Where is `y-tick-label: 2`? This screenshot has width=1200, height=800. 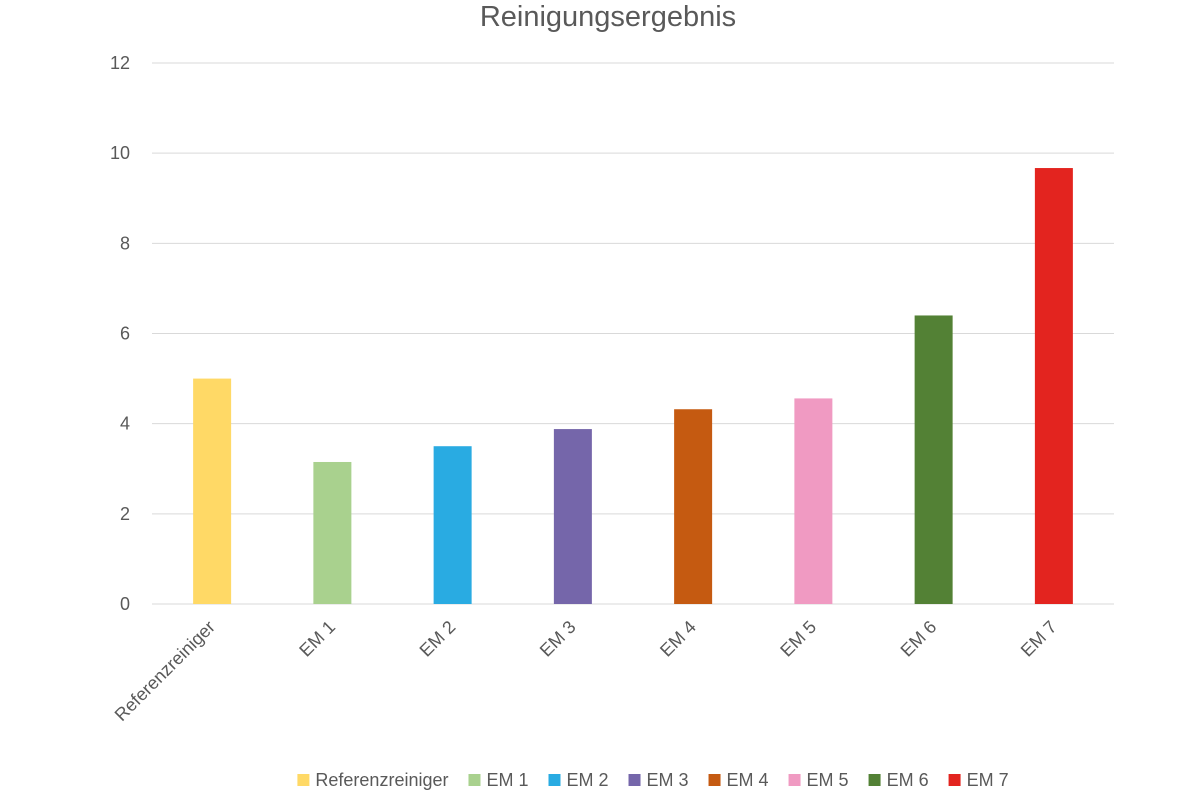
y-tick-label: 2 is located at coordinates (125, 514).